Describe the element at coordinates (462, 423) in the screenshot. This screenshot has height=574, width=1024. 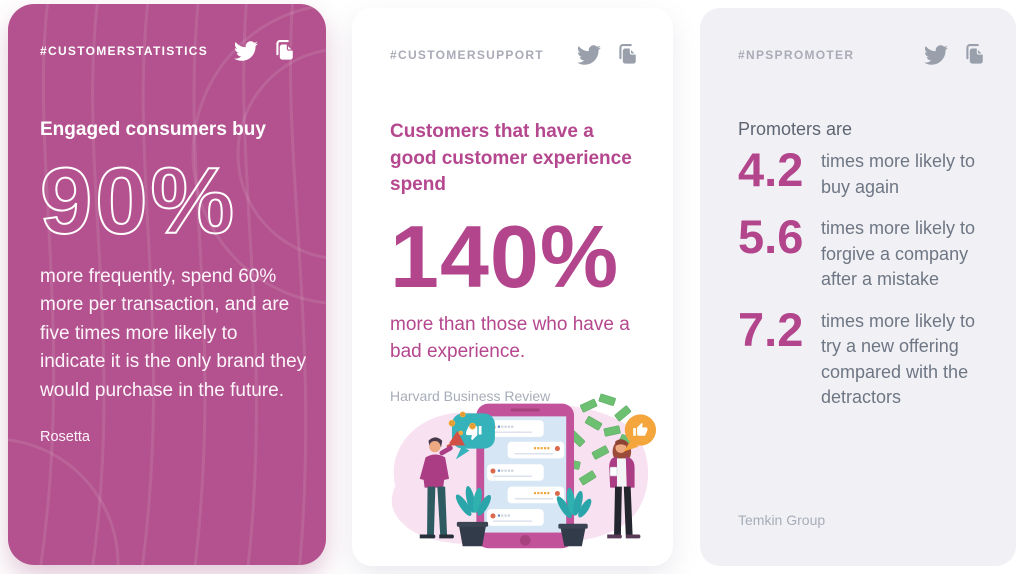
I see `coins` at that location.